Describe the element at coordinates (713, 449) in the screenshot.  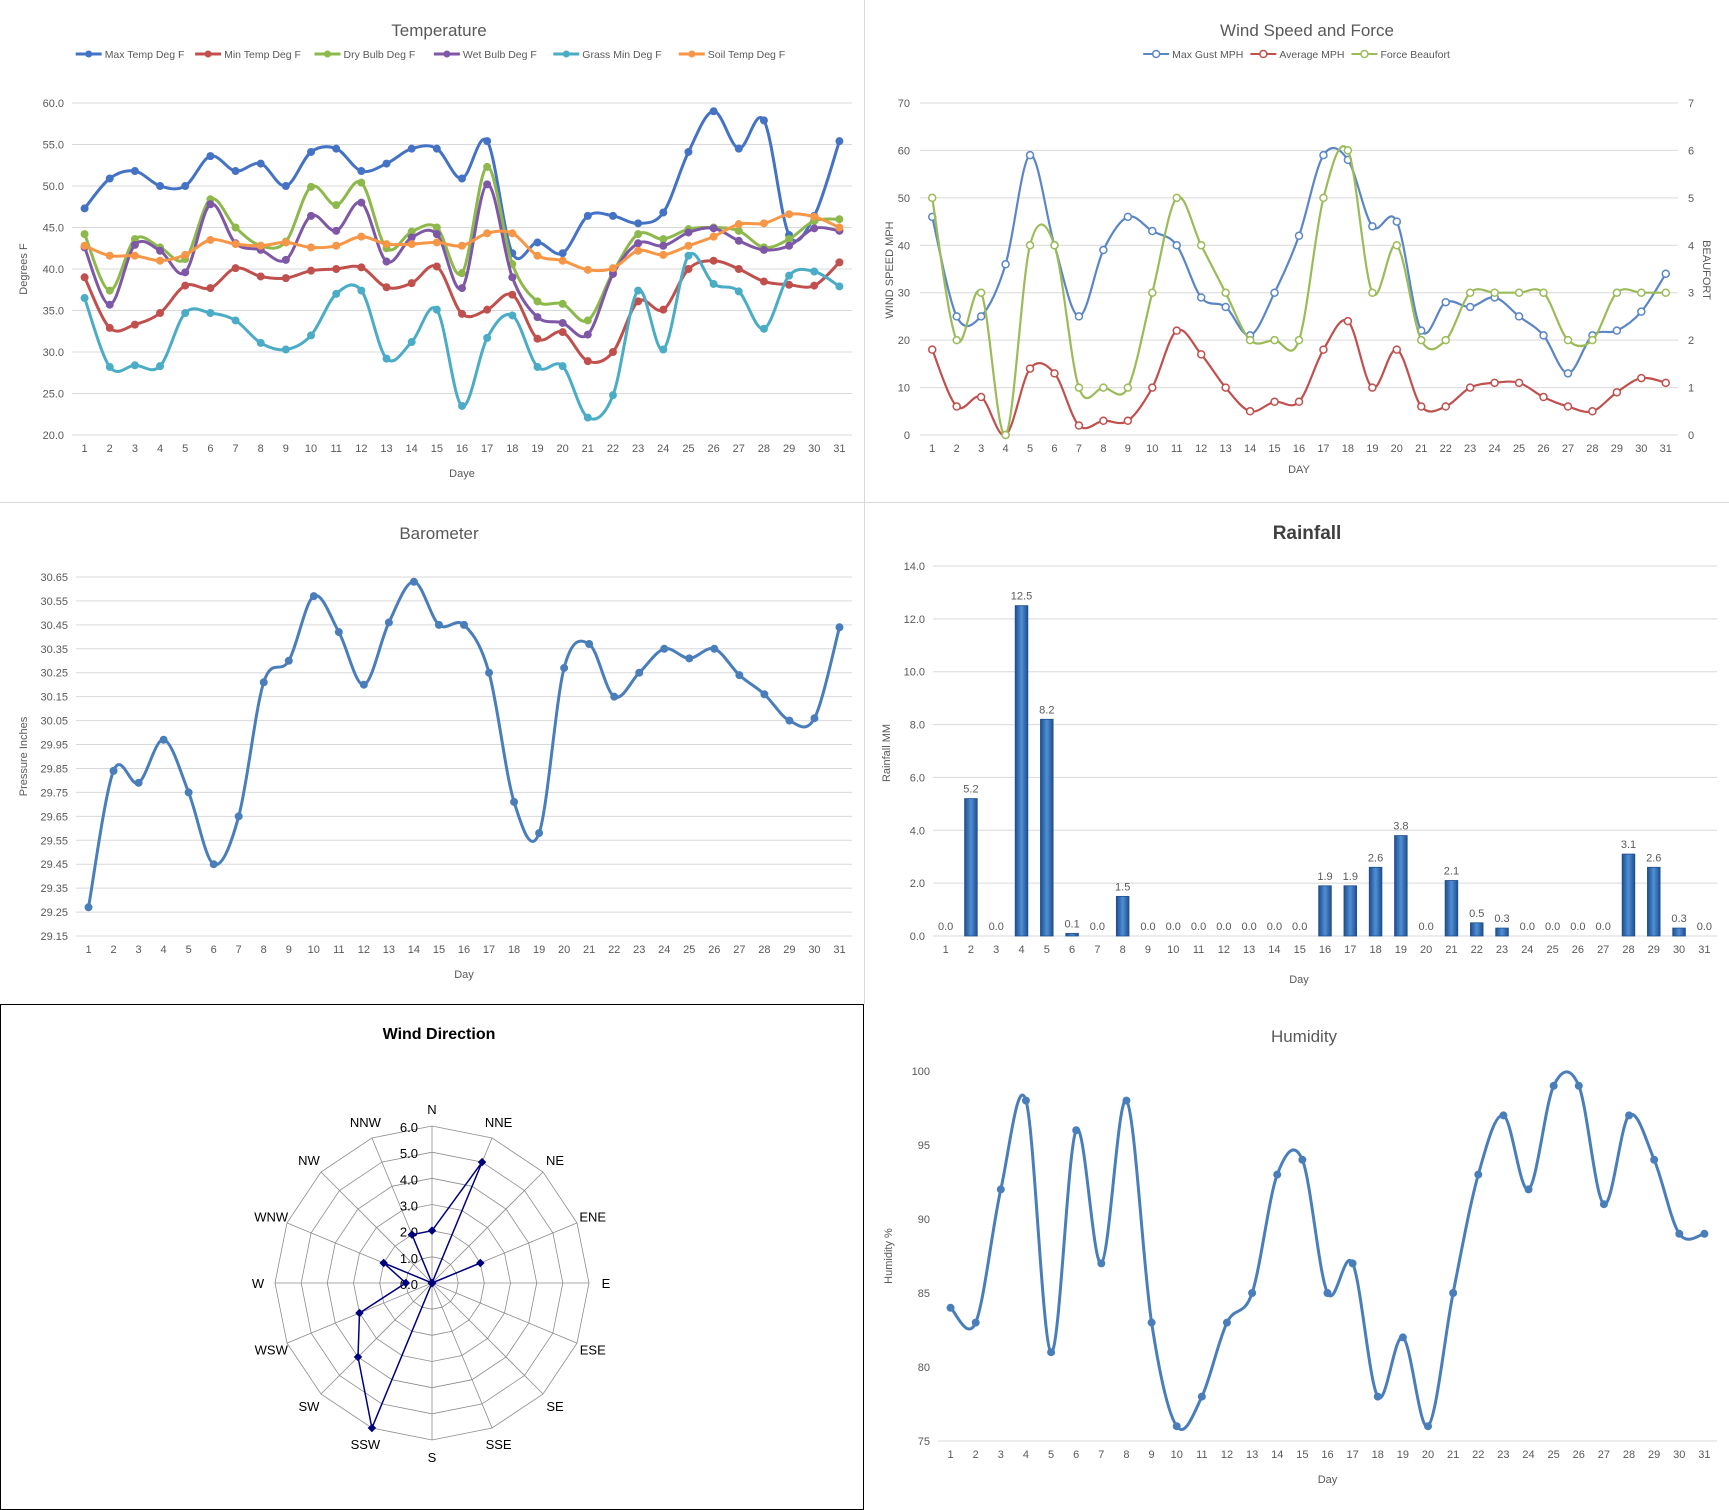
I see `x-tick-label: 26` at that location.